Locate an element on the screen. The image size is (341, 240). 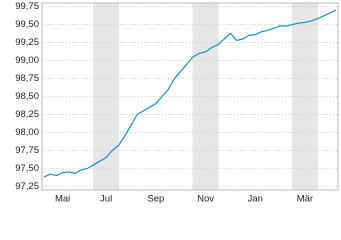
x-tick-label: Jan is located at coordinates (255, 199).